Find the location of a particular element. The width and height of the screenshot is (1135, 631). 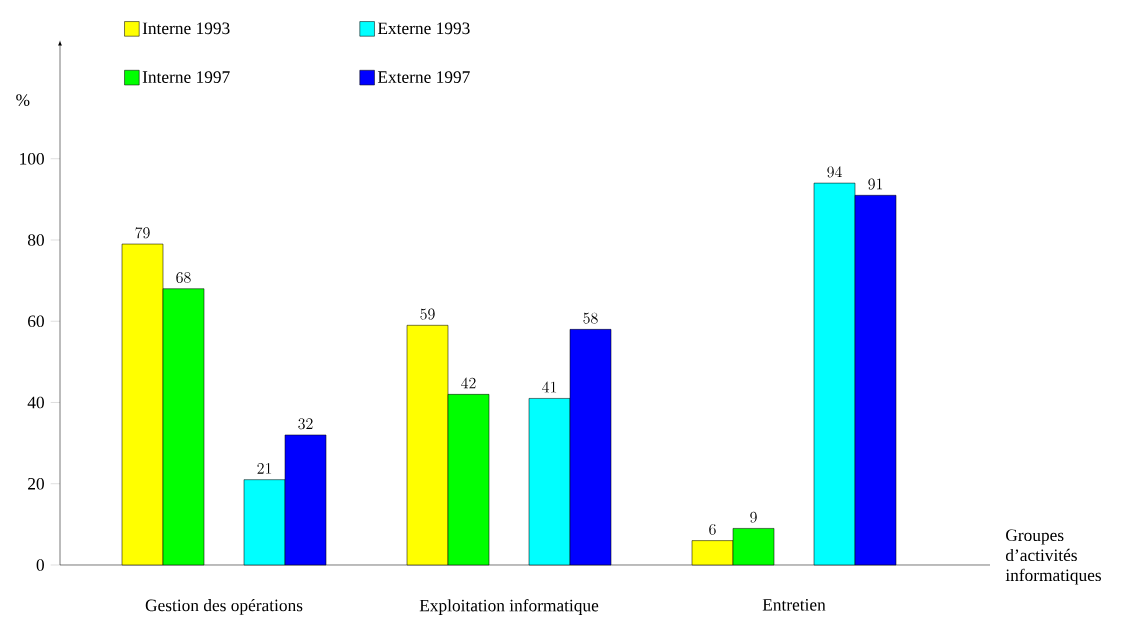

legend-label: Interne 1997 is located at coordinates (186, 77).